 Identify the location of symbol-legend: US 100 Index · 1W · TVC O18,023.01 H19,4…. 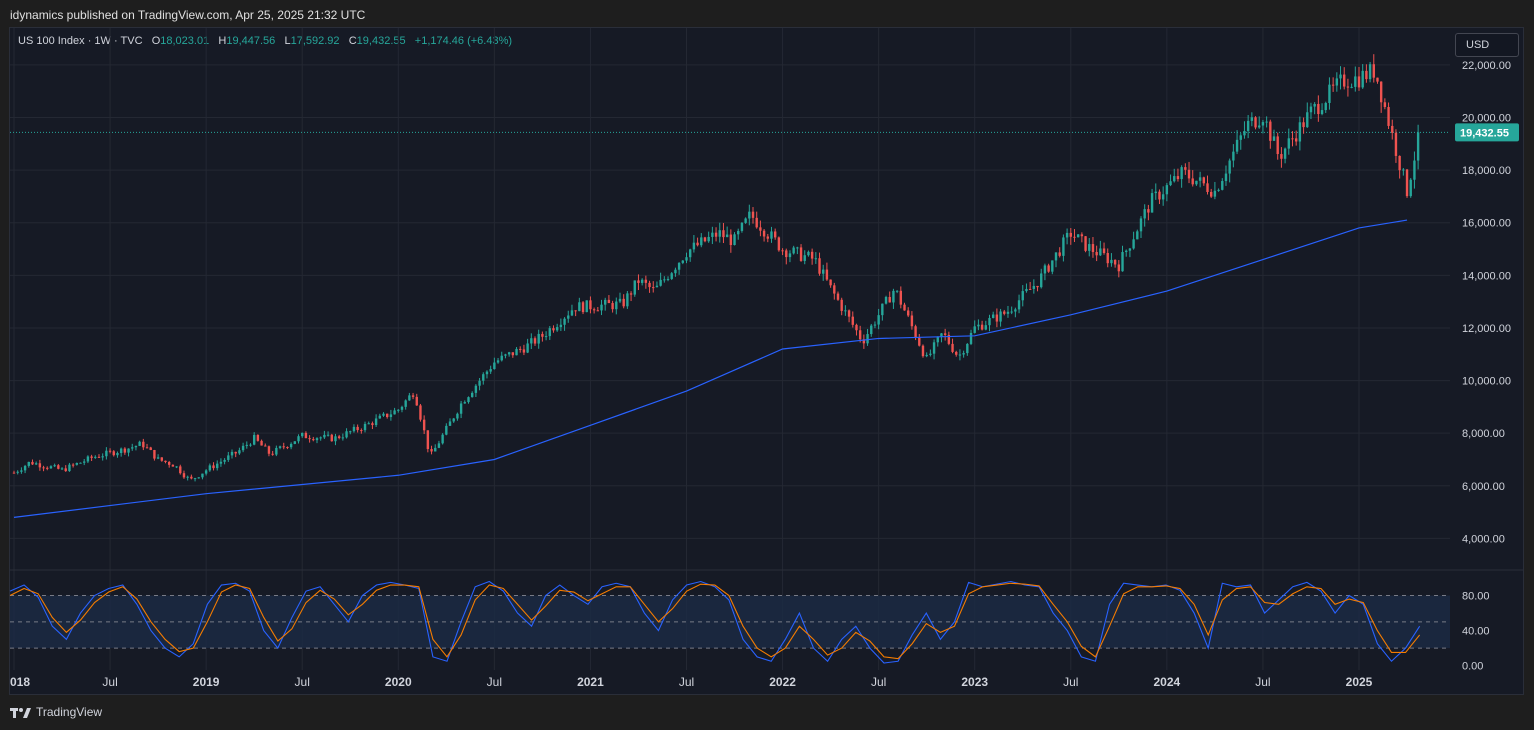
(265, 41).